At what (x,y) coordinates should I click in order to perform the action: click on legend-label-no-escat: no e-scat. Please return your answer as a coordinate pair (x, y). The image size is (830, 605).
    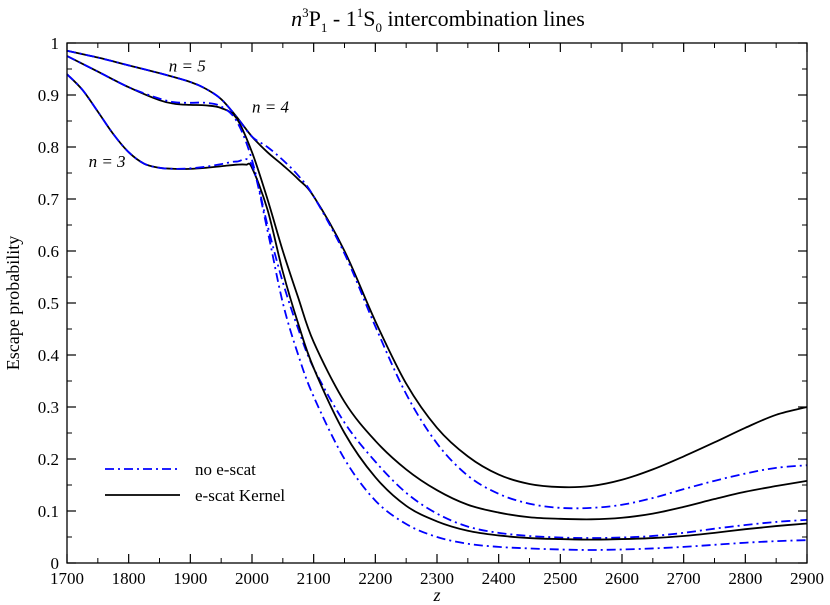
    Looking at the image, I should click on (225, 469).